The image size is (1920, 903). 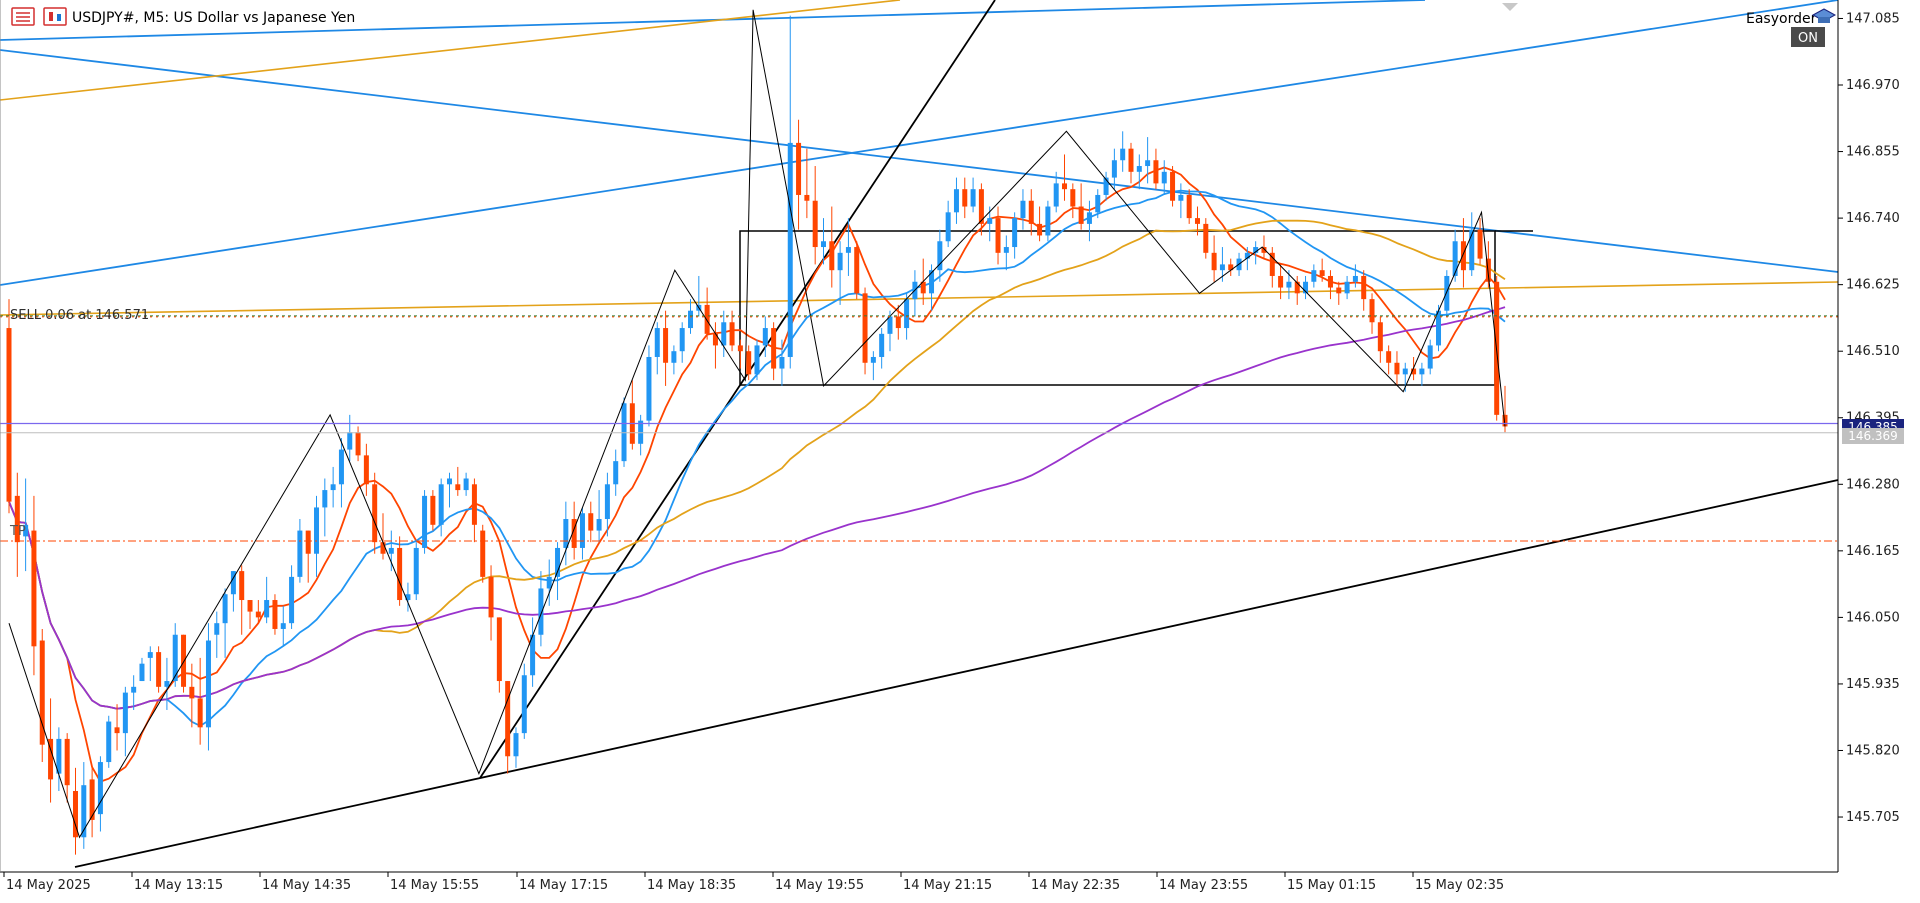 What do you see at coordinates (1873, 152) in the screenshot?
I see `price-tick-label: 146.855` at bounding box center [1873, 152].